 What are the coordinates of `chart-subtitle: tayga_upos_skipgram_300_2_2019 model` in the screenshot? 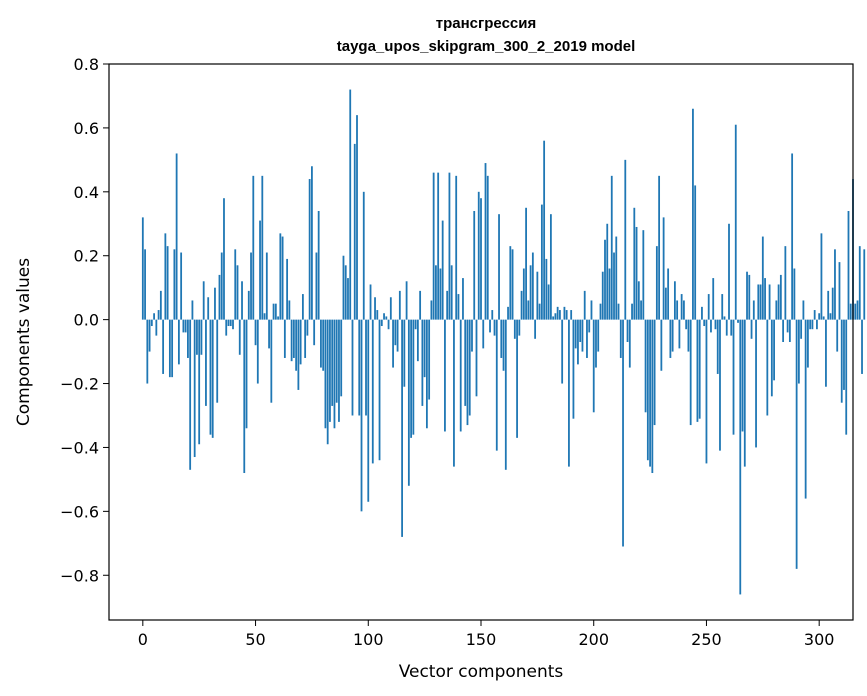 It's located at (486, 46).